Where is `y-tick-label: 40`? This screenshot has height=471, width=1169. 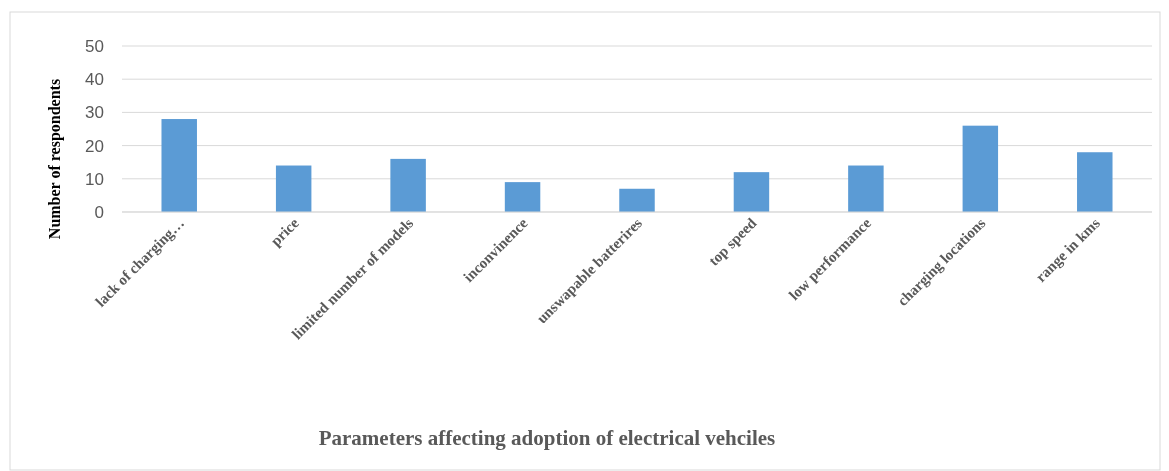 y-tick-label: 40 is located at coordinates (94, 80).